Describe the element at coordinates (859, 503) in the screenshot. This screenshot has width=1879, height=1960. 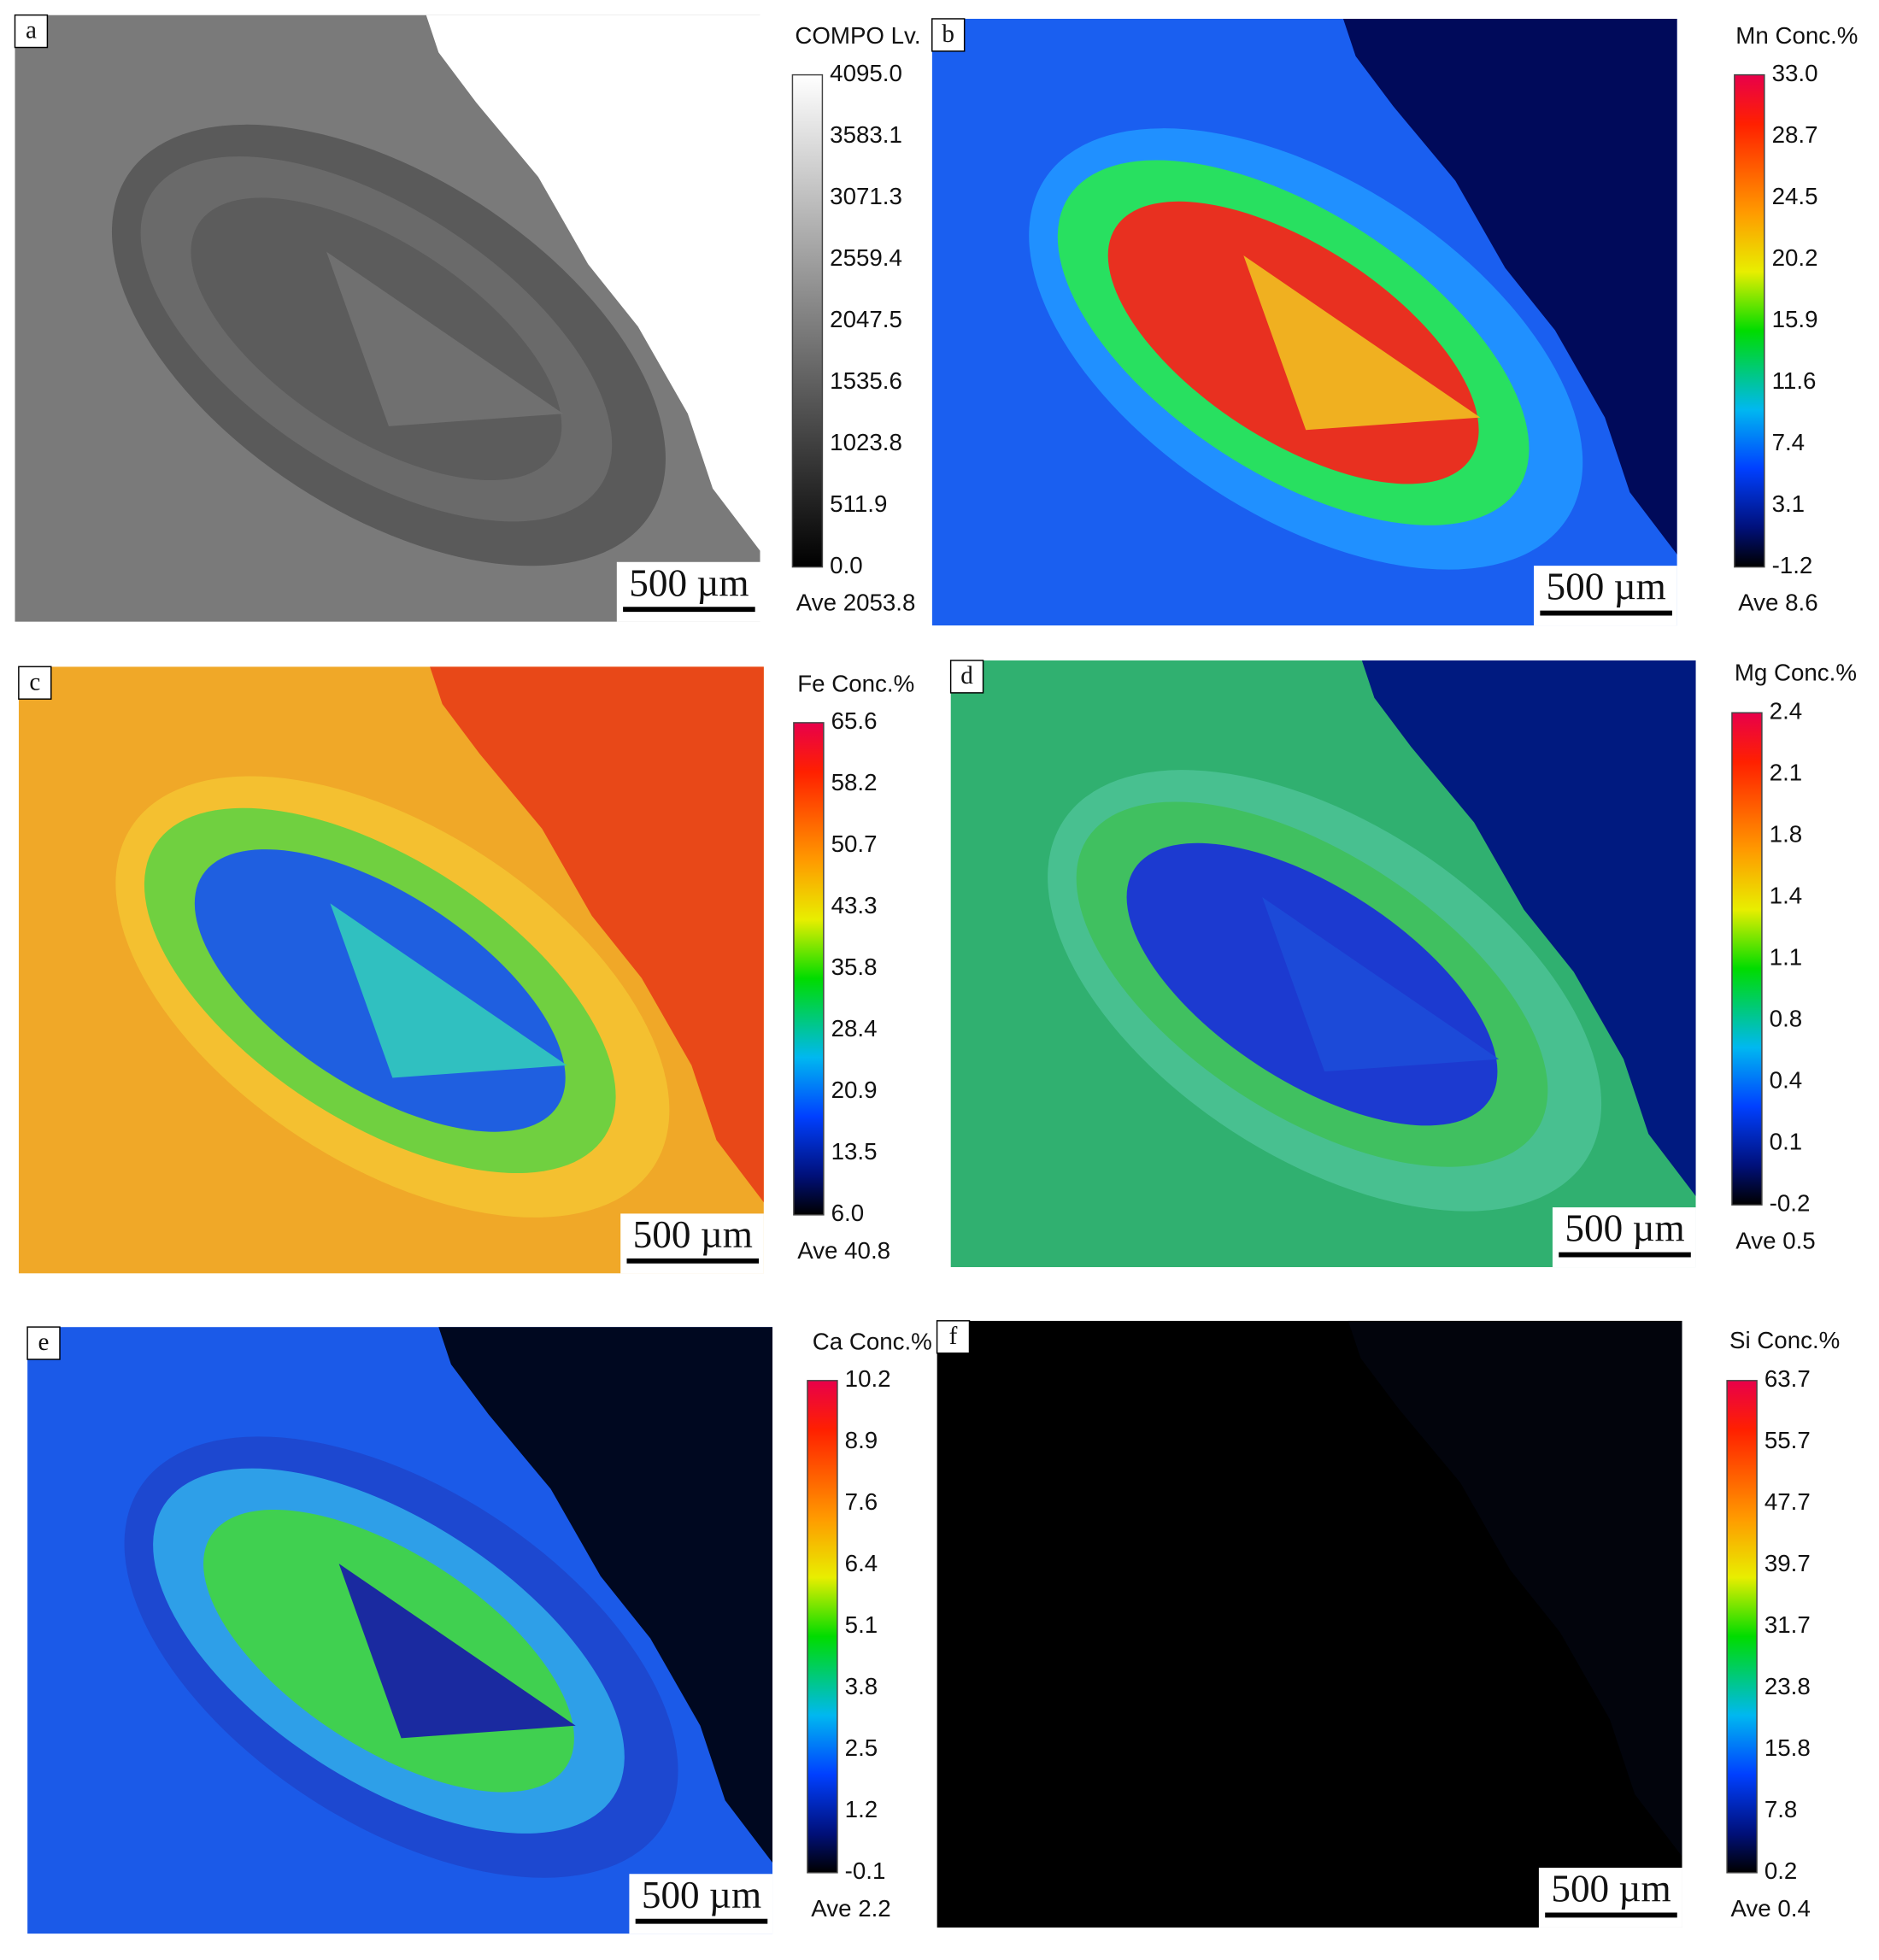
I see `colorbar-tick-label: 511.9` at that location.